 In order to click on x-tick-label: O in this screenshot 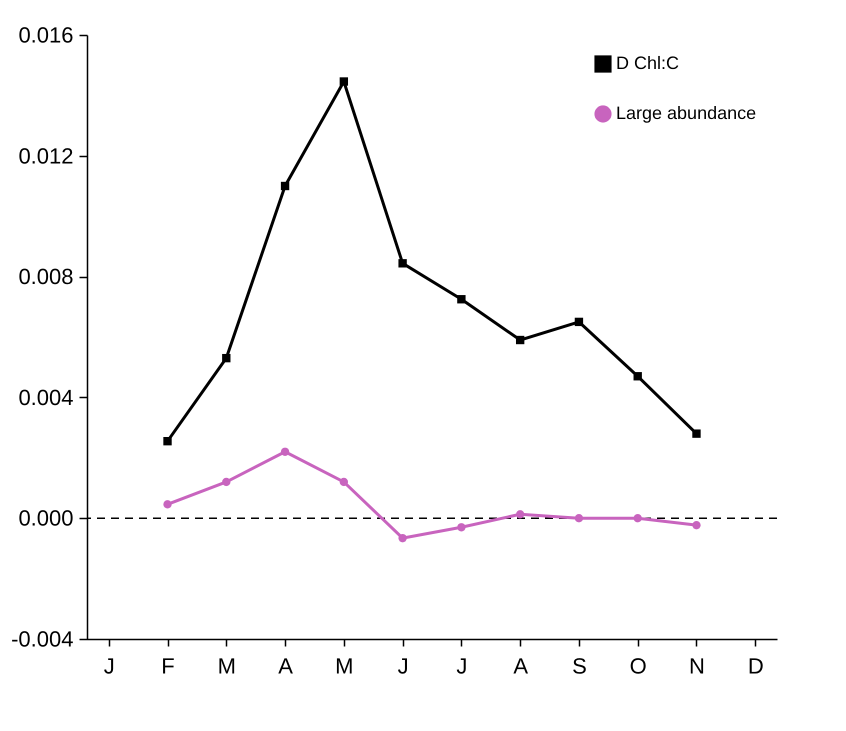, I will do `click(638, 666)`.